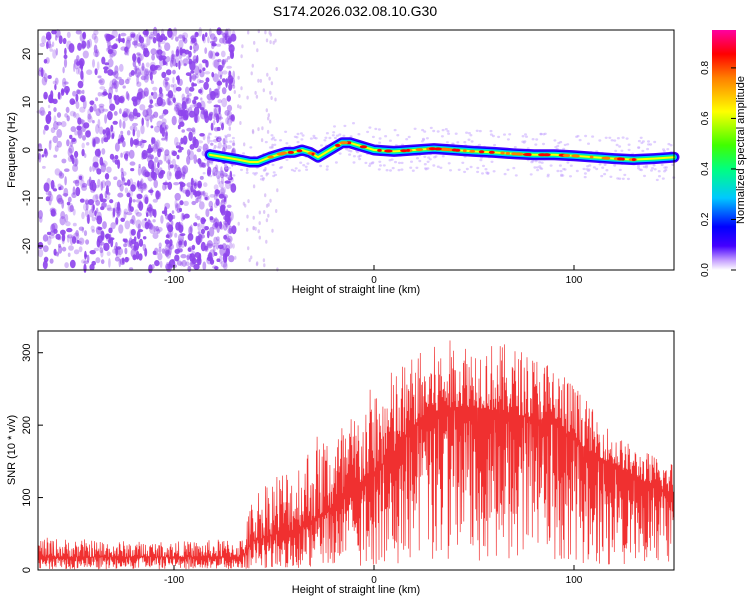  I want to click on snr-x-ticks: -100 0 100, so click(373, 575).